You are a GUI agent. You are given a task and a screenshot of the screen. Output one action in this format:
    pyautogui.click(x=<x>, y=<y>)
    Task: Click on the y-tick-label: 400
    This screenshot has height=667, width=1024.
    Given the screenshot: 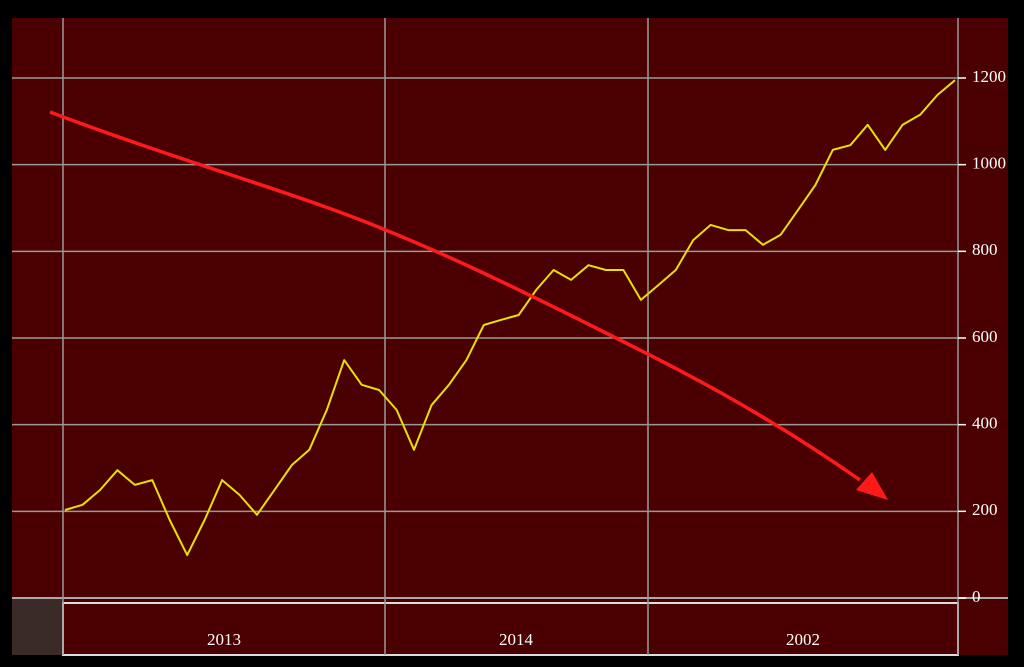 What is the action you would take?
    pyautogui.click(x=985, y=423)
    